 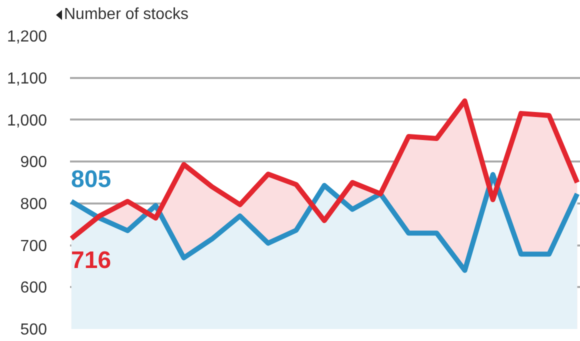 What do you see at coordinates (126, 15) in the screenshot?
I see `y-axis-title: Number of stocks` at bounding box center [126, 15].